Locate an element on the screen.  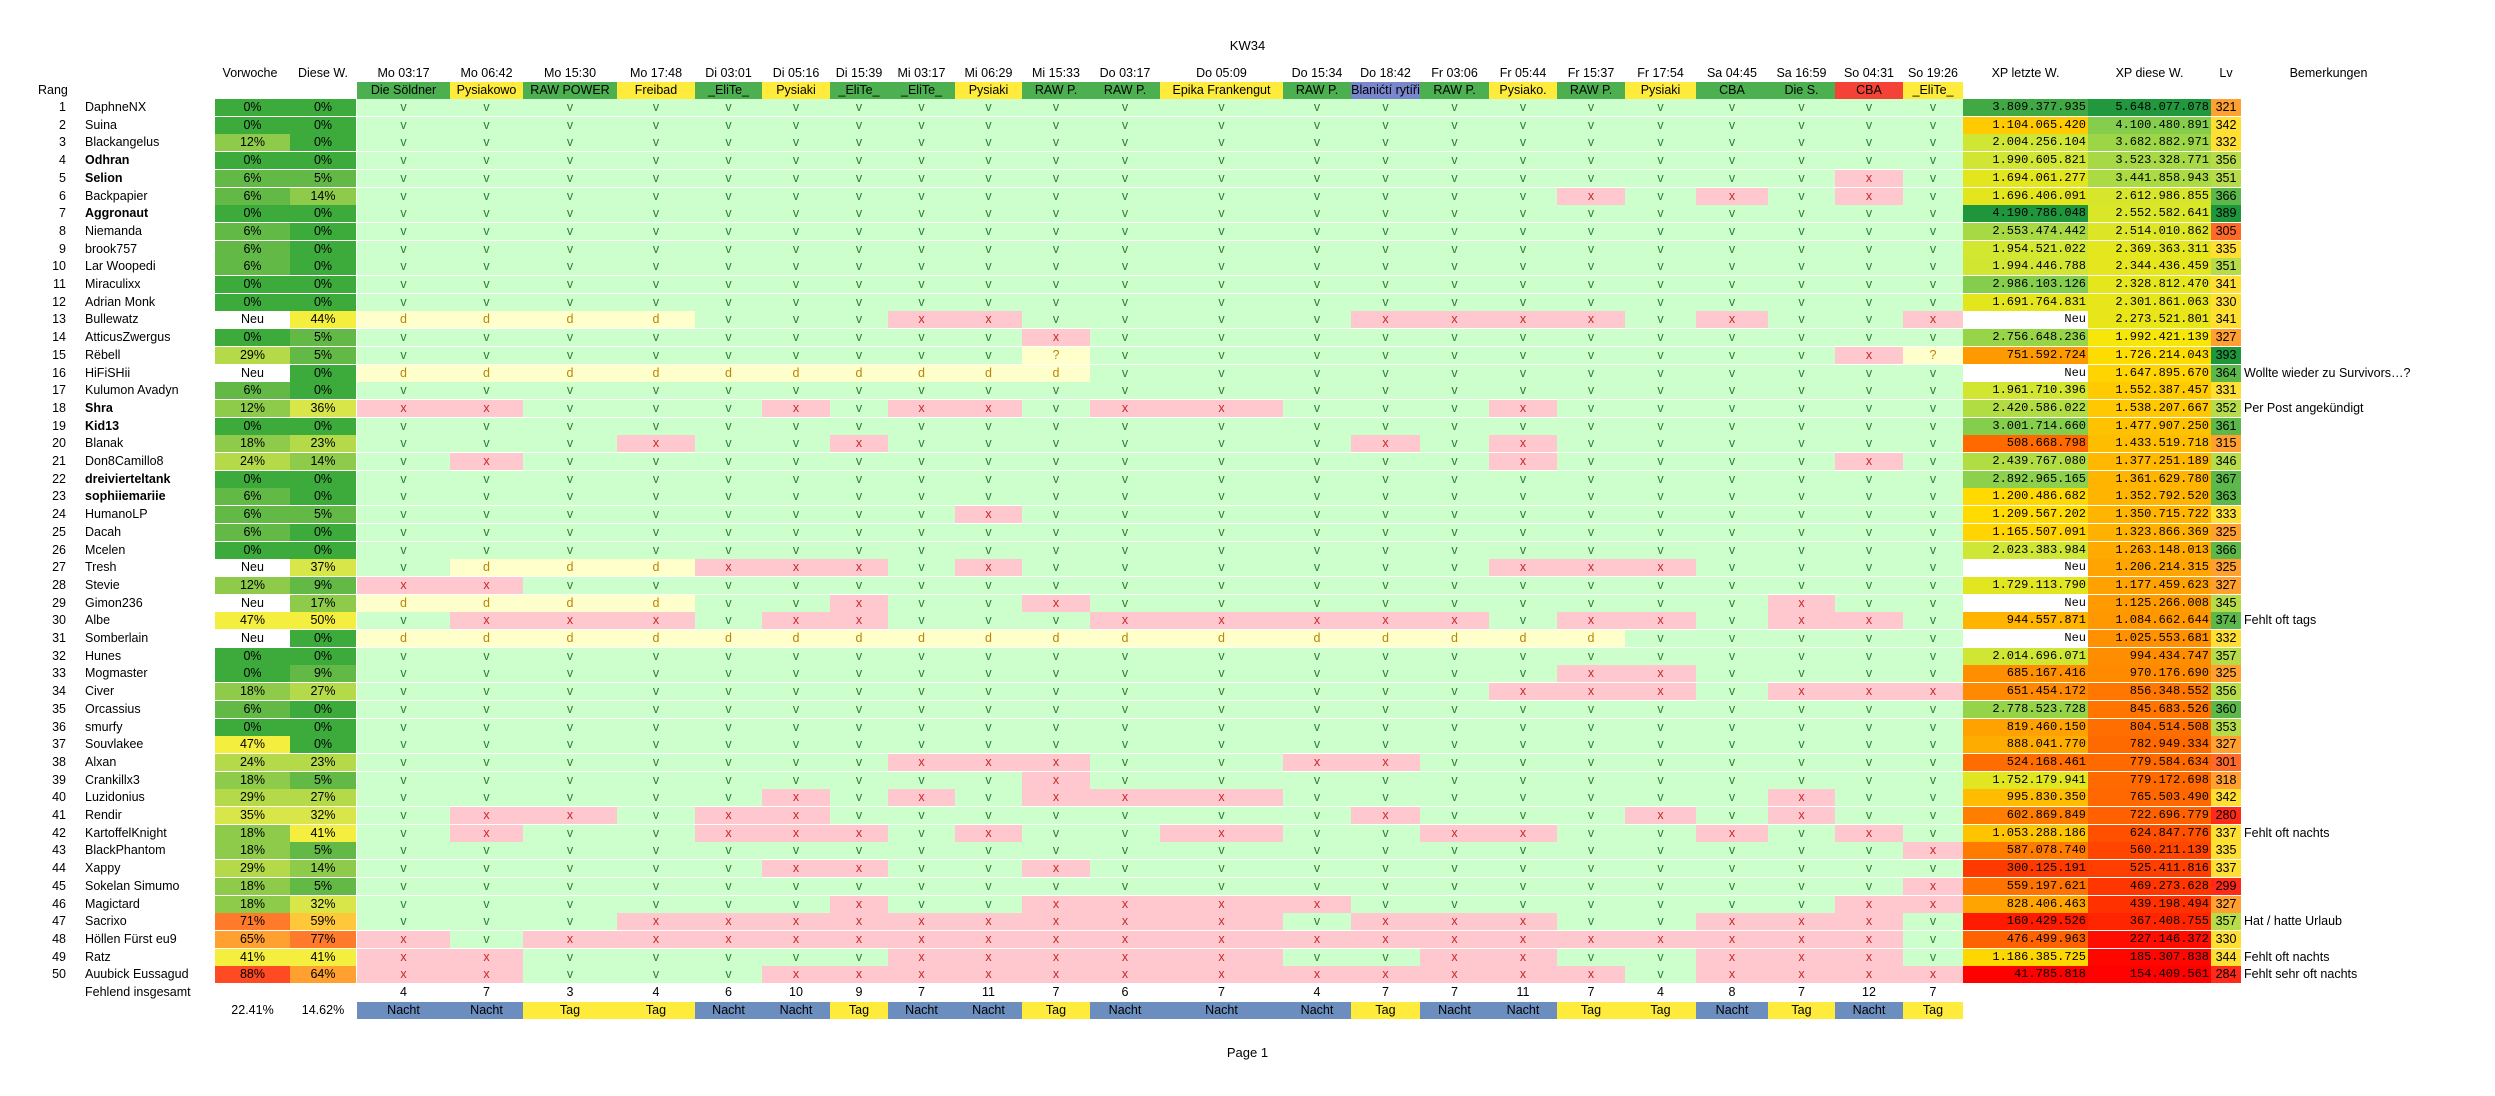
xp-this-week: 845.683.526 is located at coordinates (2149, 709).